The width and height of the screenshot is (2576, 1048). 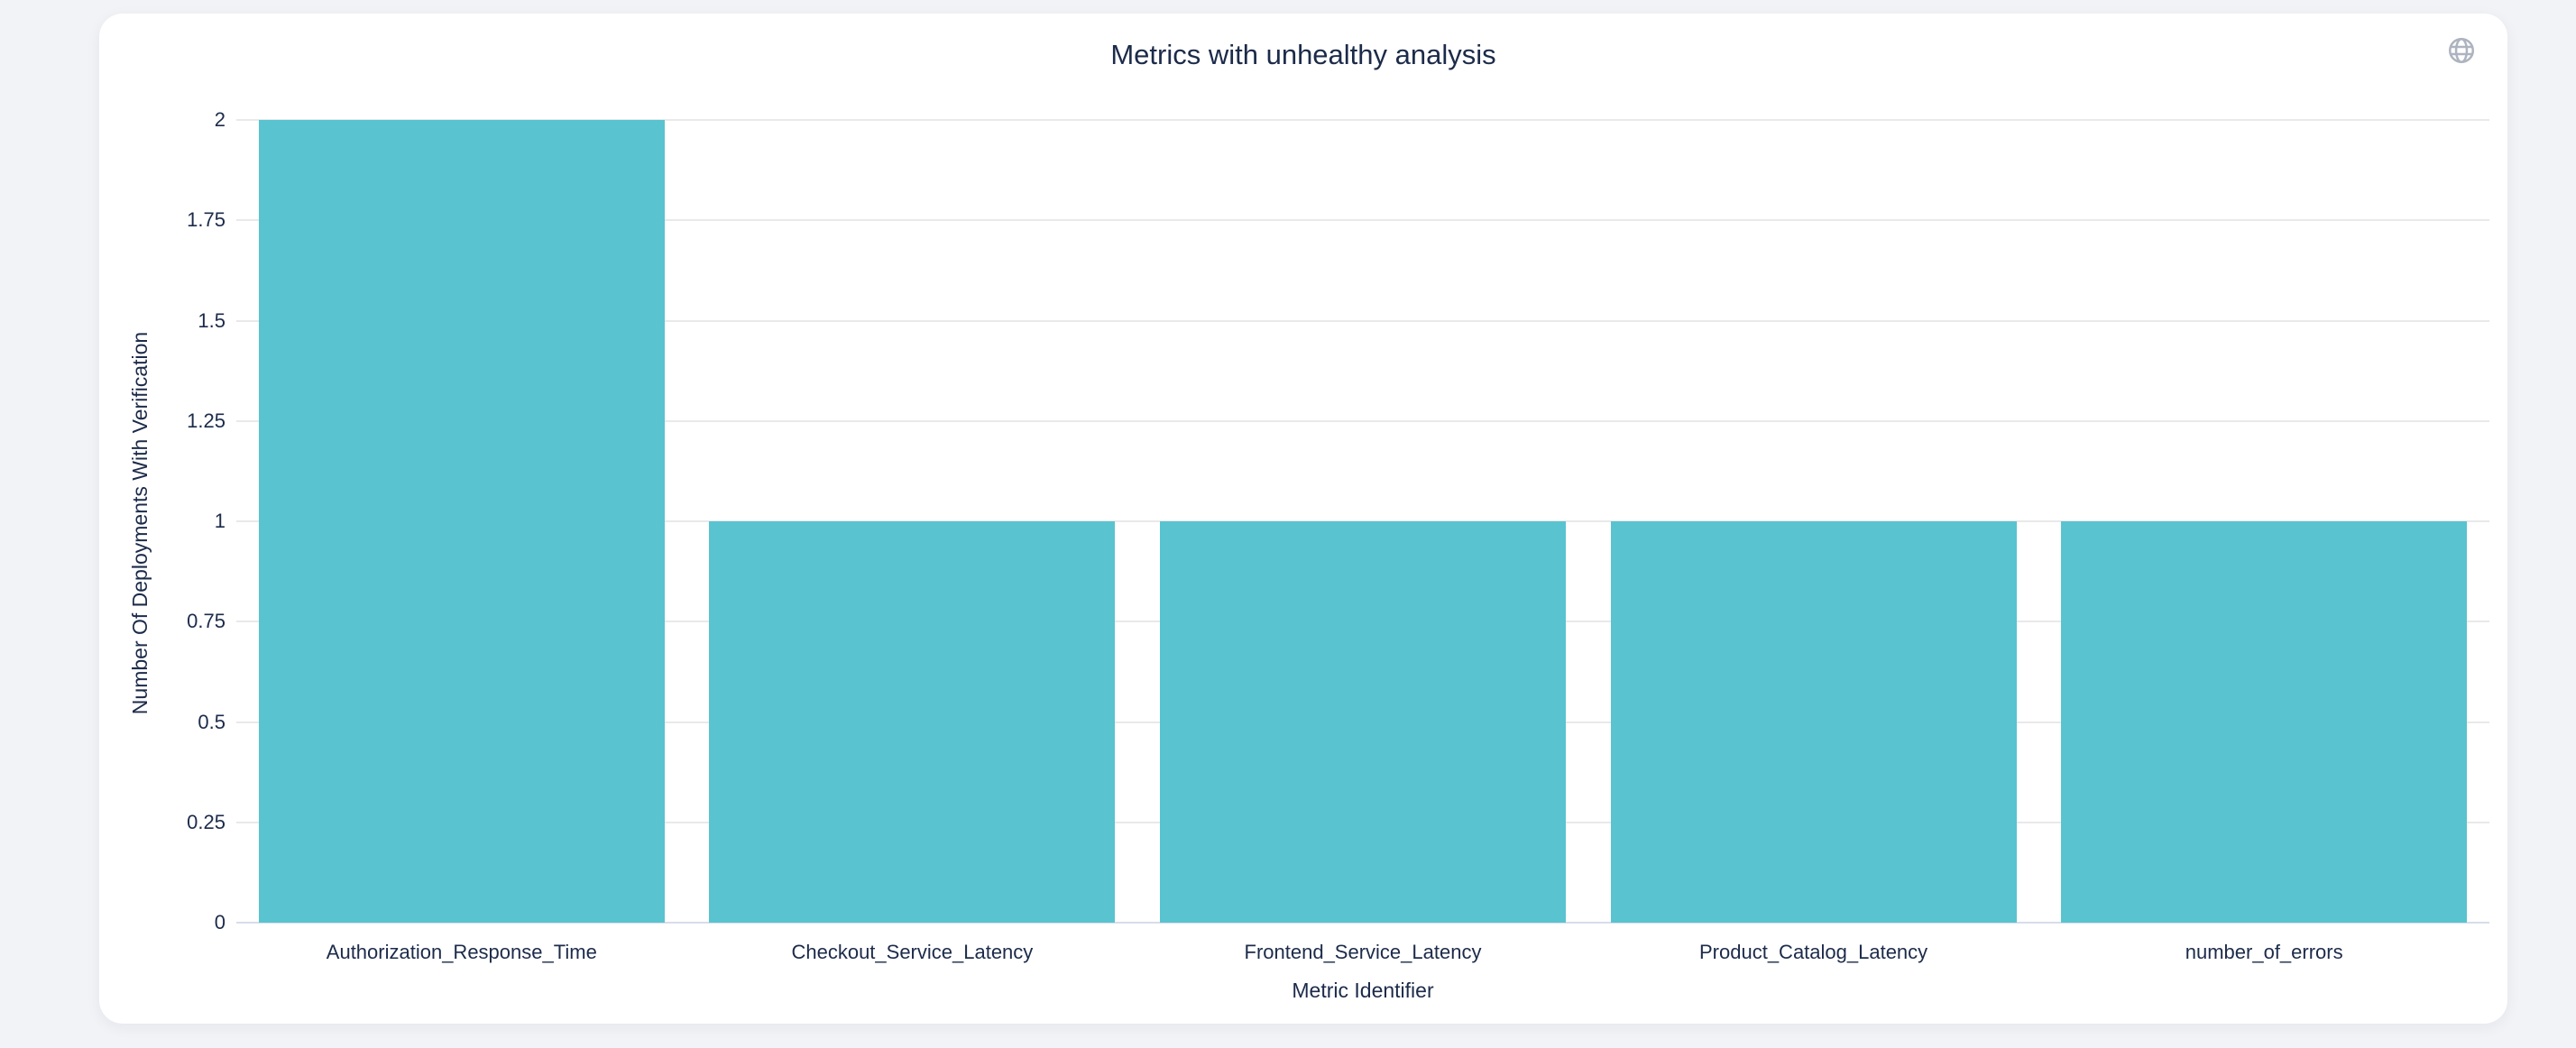 What do you see at coordinates (206, 821) in the screenshot?
I see `y-tick-label: 0.25` at bounding box center [206, 821].